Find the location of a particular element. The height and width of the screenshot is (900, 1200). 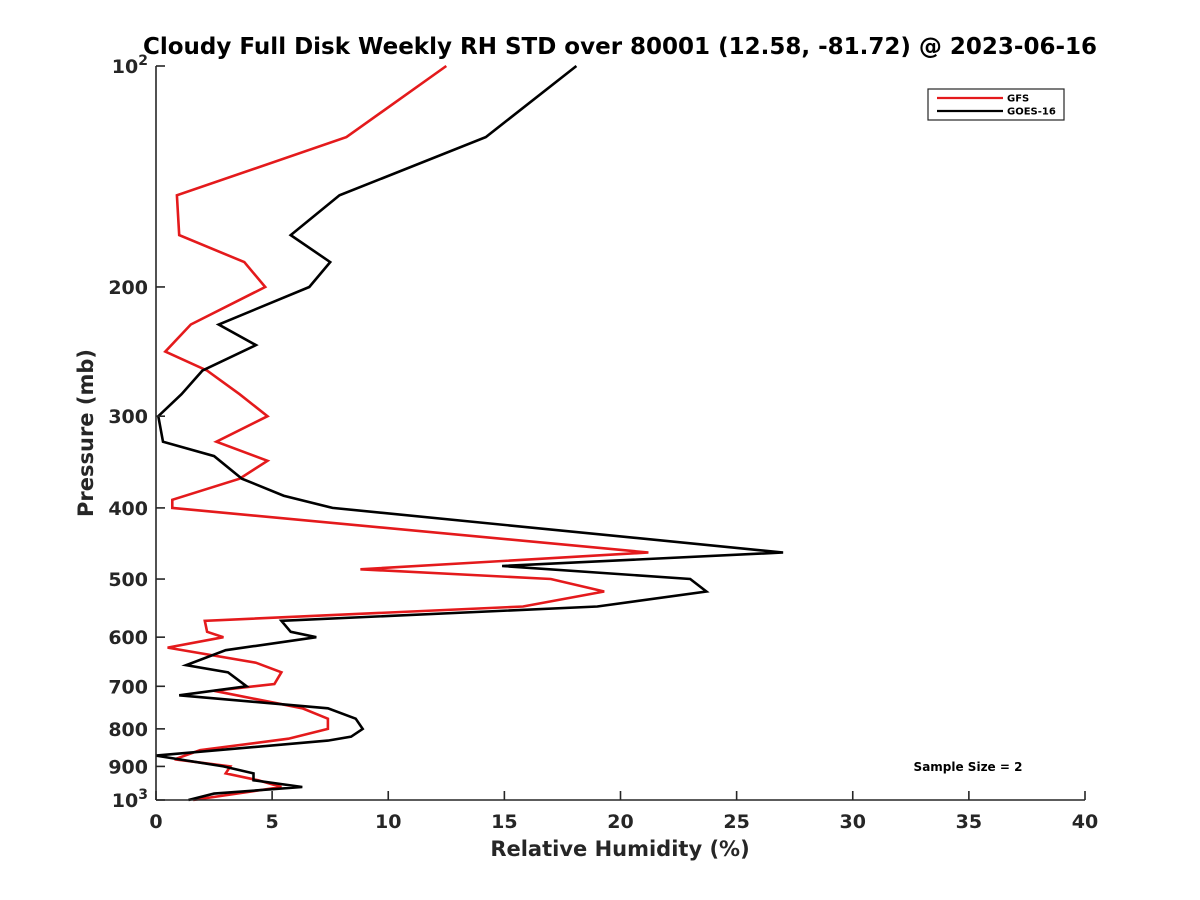

x-tick-label: 20 is located at coordinates (620, 822).